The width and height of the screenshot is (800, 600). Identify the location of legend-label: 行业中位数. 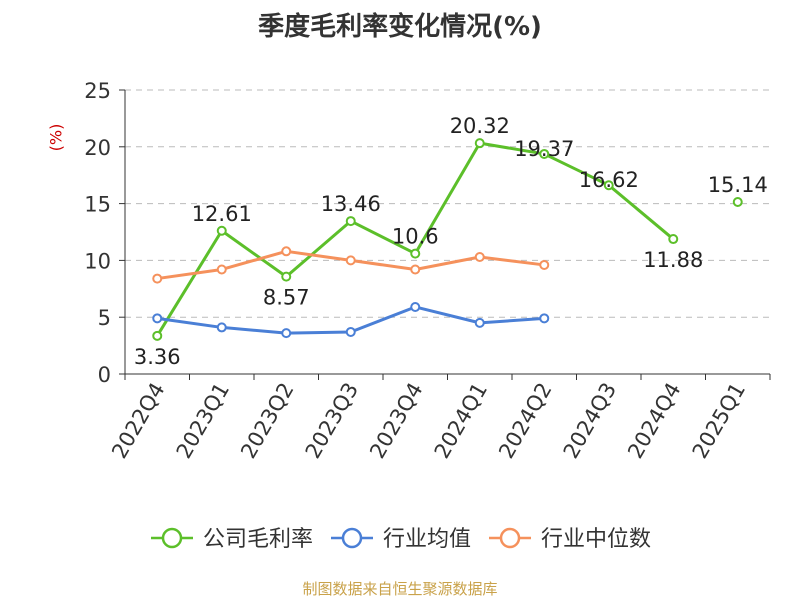
(596, 539).